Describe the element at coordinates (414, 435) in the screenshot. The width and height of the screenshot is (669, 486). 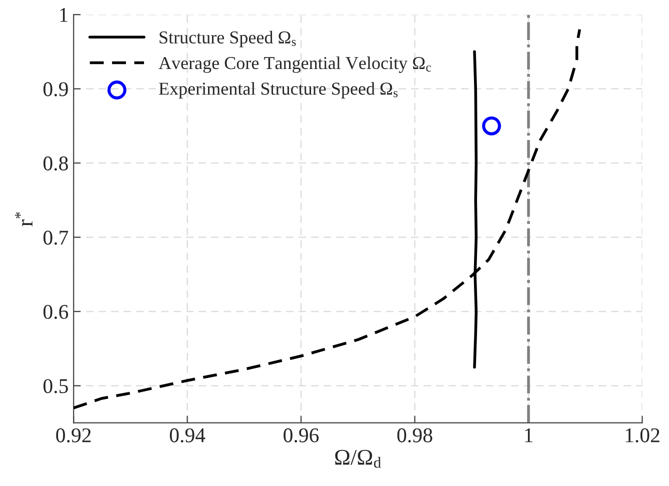
I see `x-tick-label: 0.98` at that location.